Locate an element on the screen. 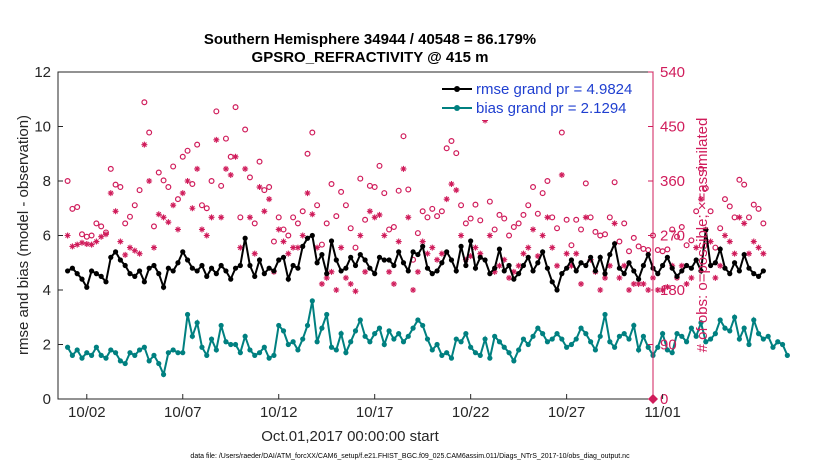  legend-bias-marker is located at coordinates (457, 108).